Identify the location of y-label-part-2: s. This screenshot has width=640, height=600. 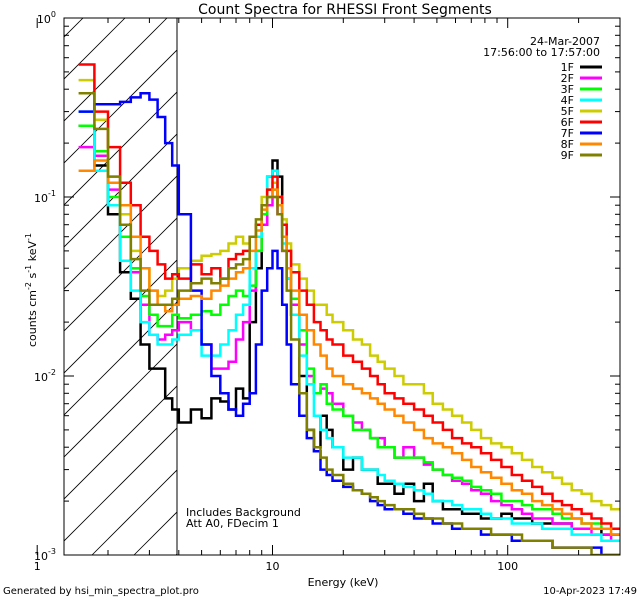
(32, 276).